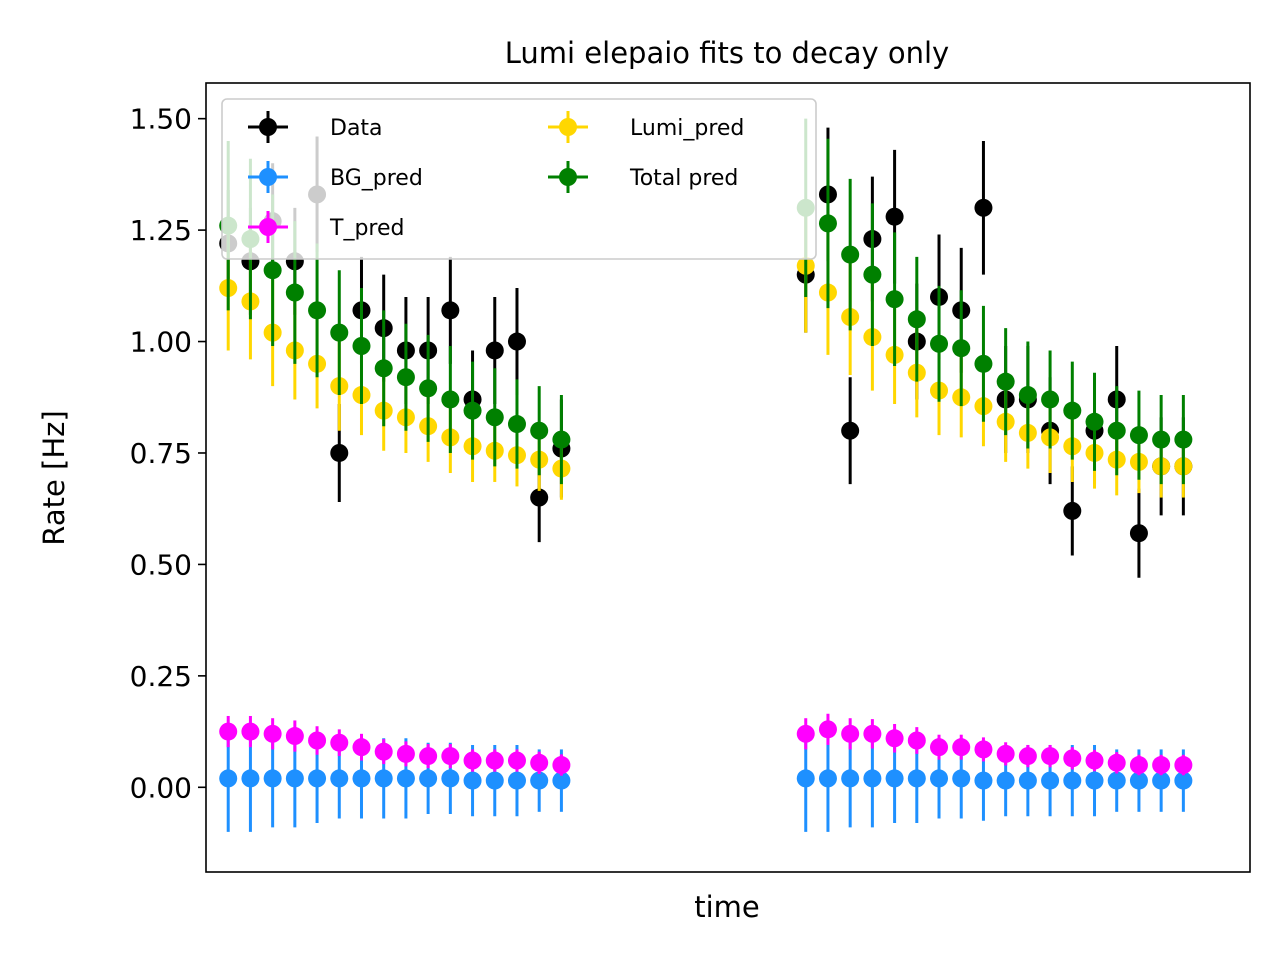 This screenshot has height=960, width=1280. What do you see at coordinates (161, 564) in the screenshot?
I see `y-tick-label: 0.50` at bounding box center [161, 564].